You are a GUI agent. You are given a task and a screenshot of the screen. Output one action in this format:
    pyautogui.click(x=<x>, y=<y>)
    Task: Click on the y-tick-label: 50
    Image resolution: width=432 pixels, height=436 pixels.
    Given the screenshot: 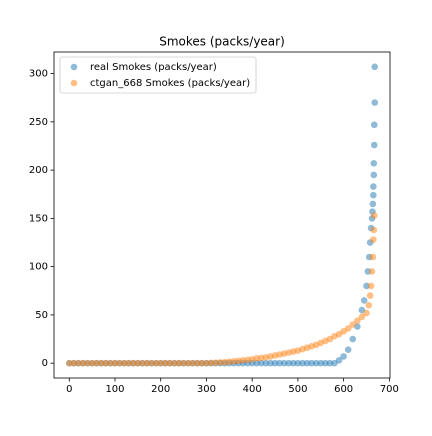 What is the action you would take?
    pyautogui.click(x=41, y=315)
    